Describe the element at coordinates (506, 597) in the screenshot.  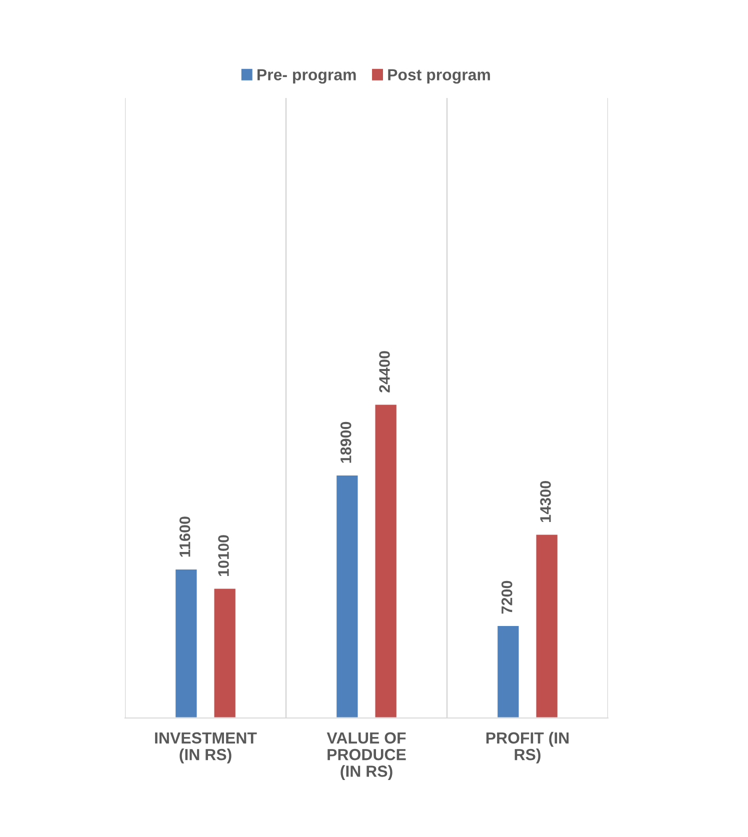
I see `data-label: 7200` at that location.